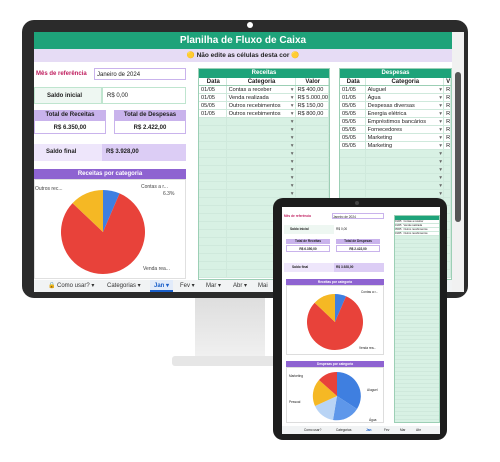 The image size is (500, 462). What do you see at coordinates (458, 162) in the screenshot?
I see `vertical-scrollbar` at bounding box center [458, 162].